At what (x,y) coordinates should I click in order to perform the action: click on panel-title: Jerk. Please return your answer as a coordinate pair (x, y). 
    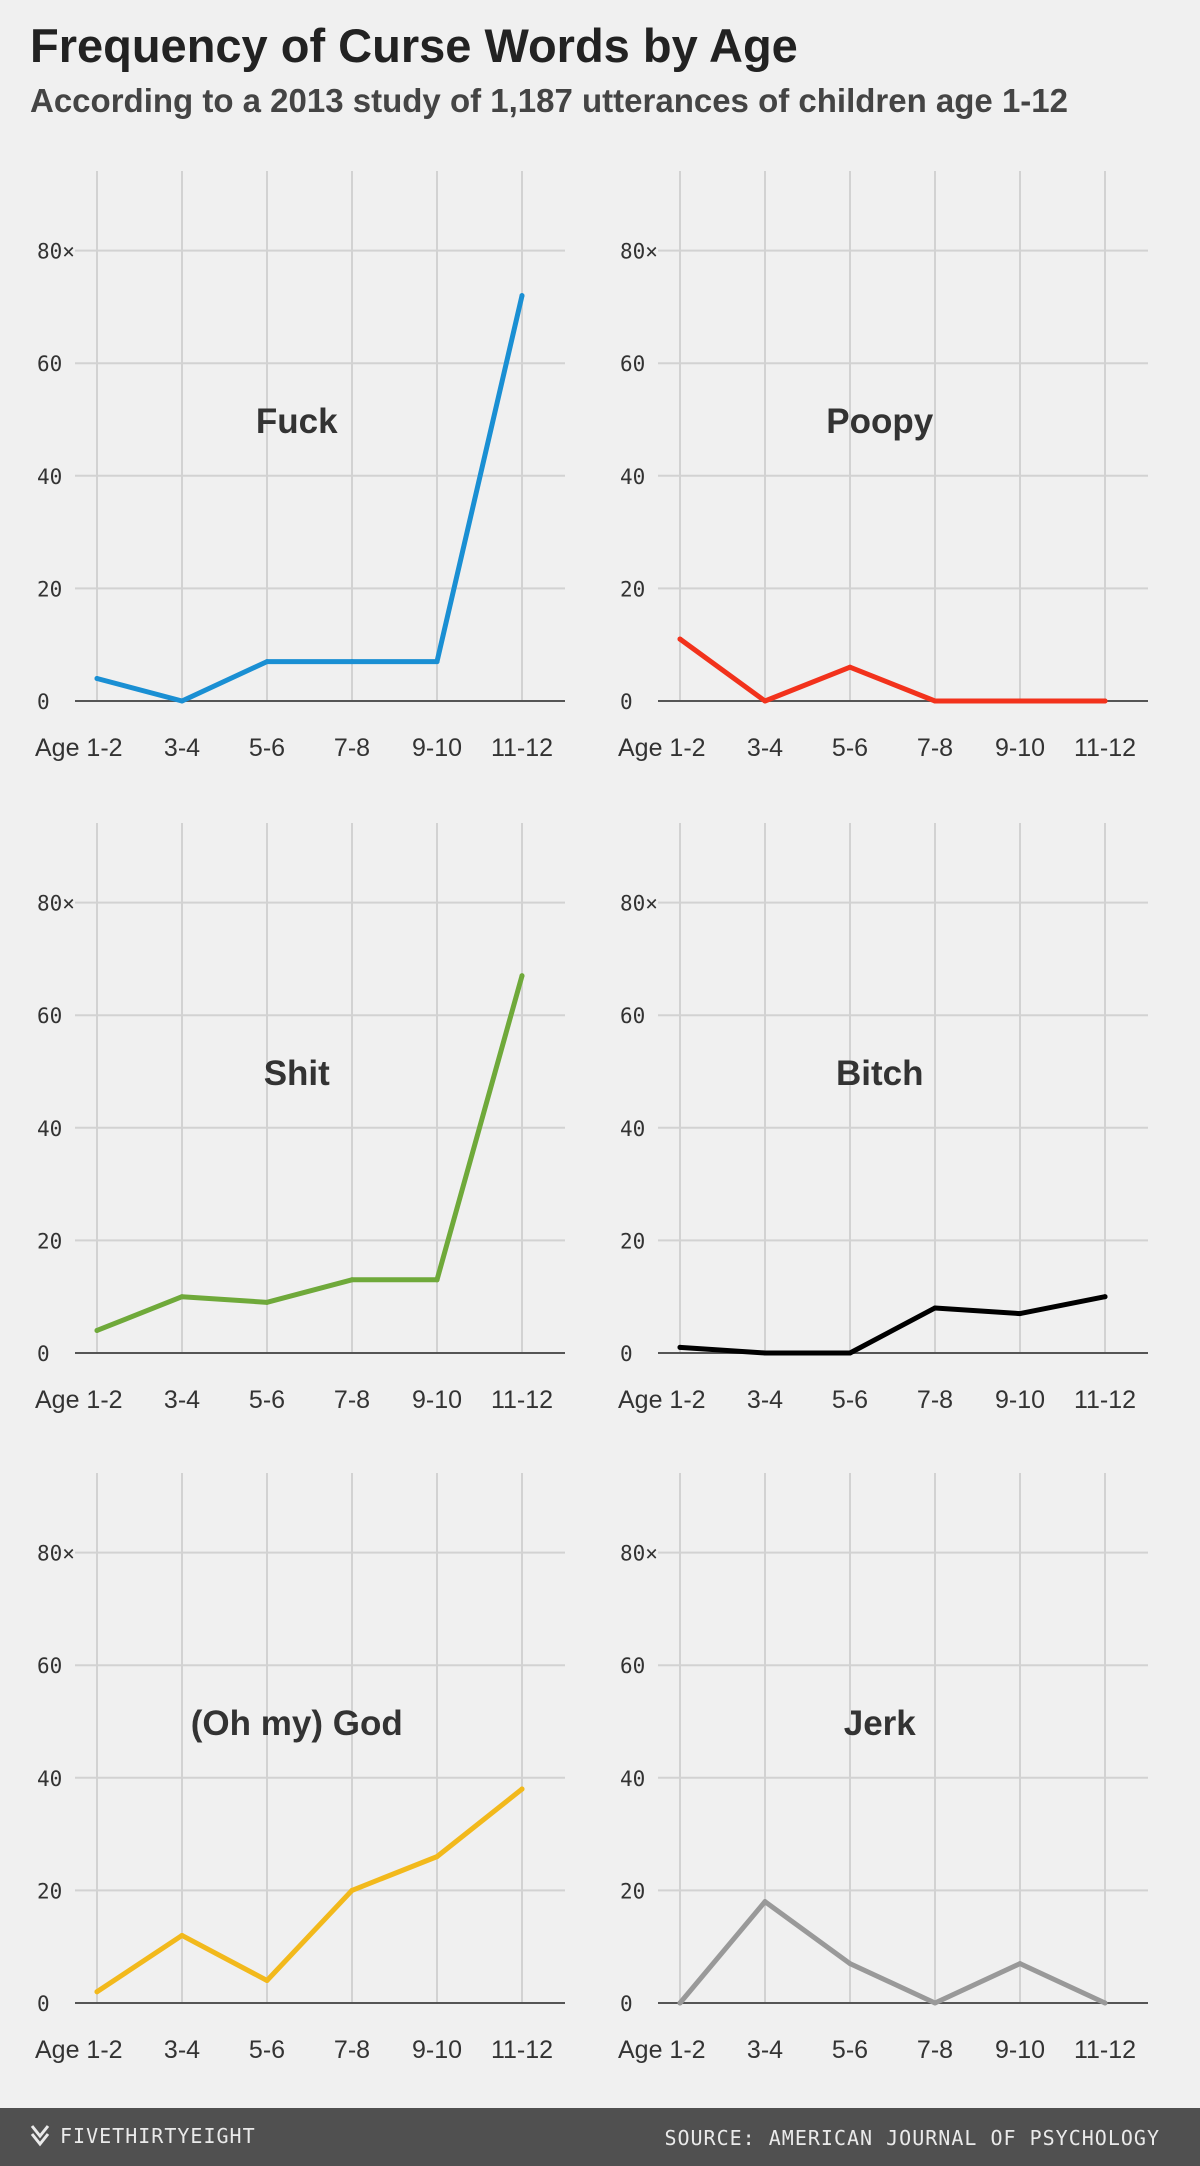
    Looking at the image, I should click on (880, 1723).